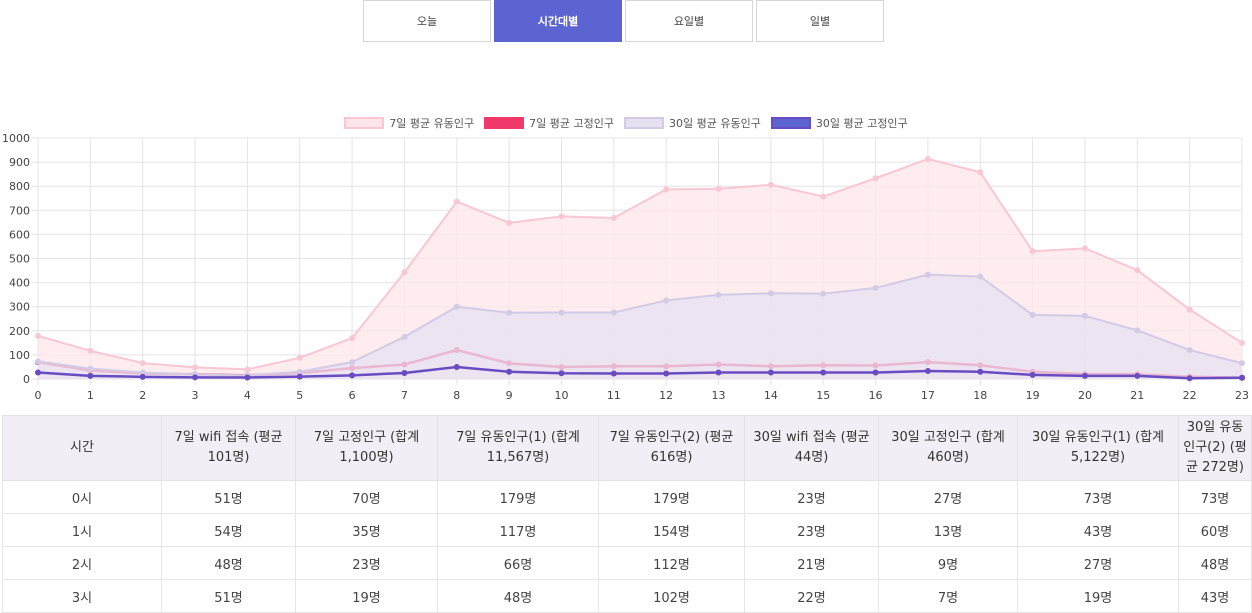 The width and height of the screenshot is (1252, 613). I want to click on table-cell: 7명, so click(948, 596).